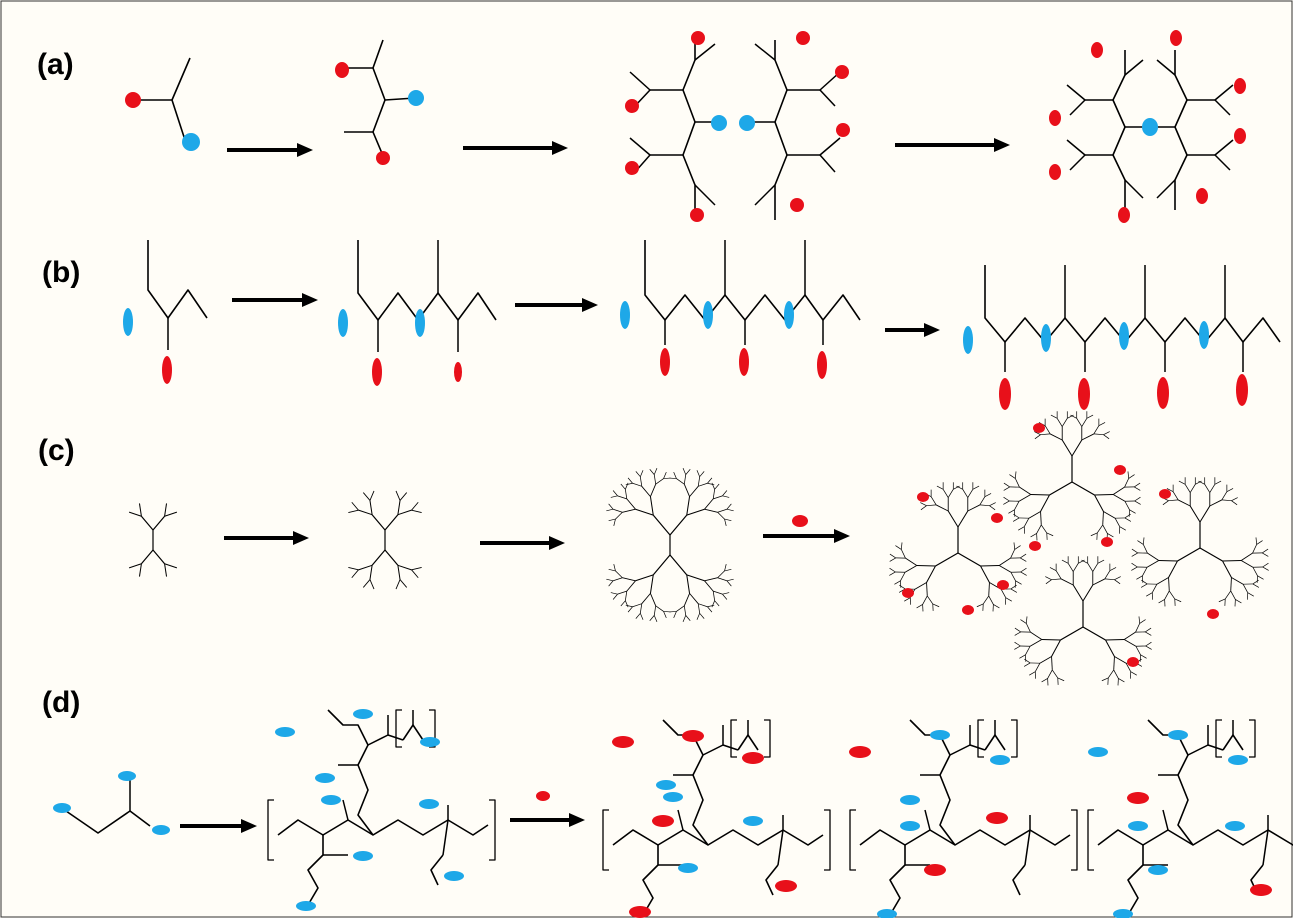 This screenshot has height=918, width=1293. What do you see at coordinates (55, 64) in the screenshot?
I see `row-a-label: (a)` at bounding box center [55, 64].